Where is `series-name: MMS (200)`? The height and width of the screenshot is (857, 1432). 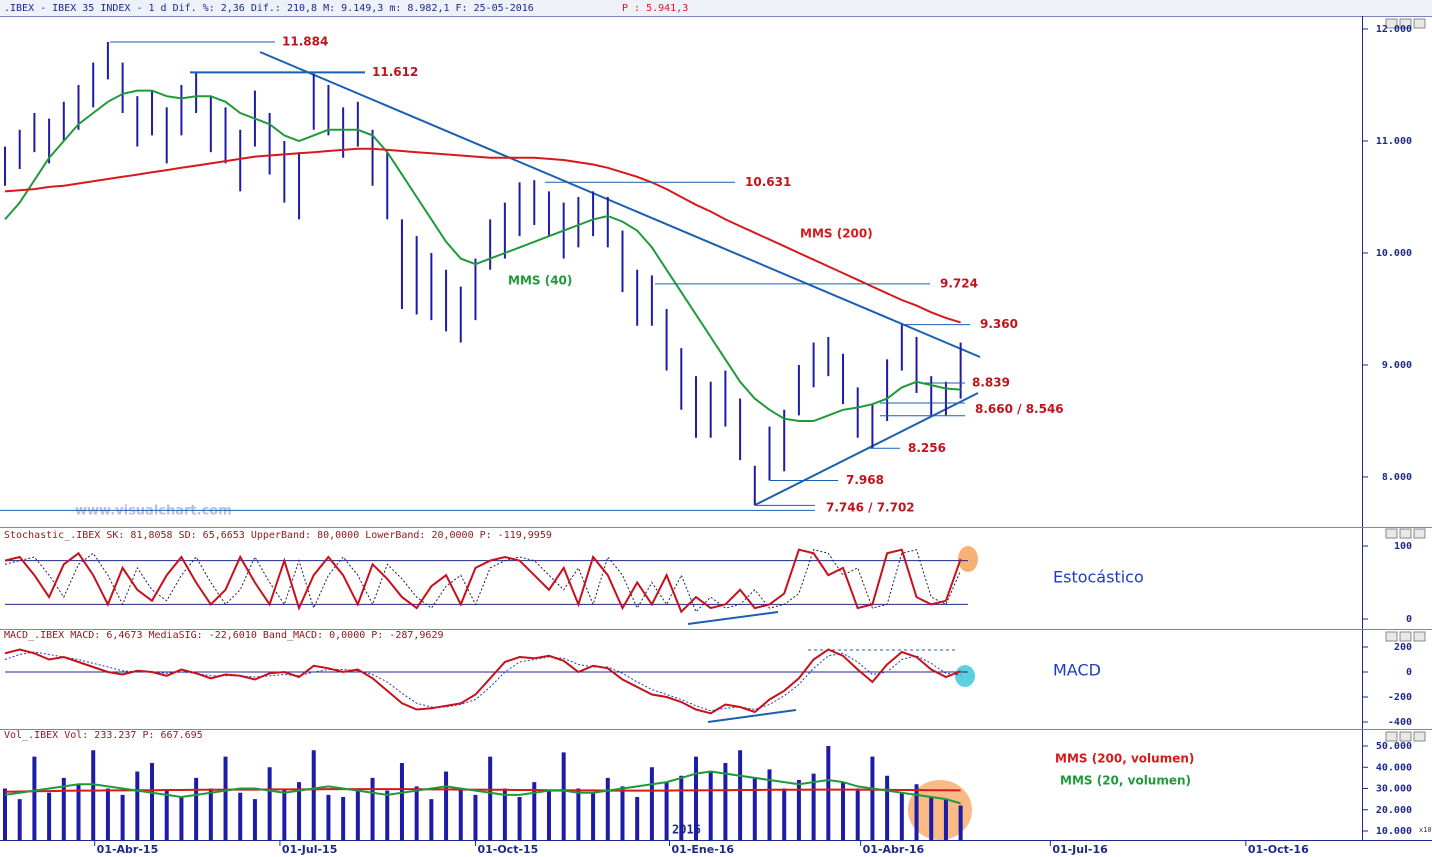
series-name: MMS (200) is located at coordinates (836, 234).